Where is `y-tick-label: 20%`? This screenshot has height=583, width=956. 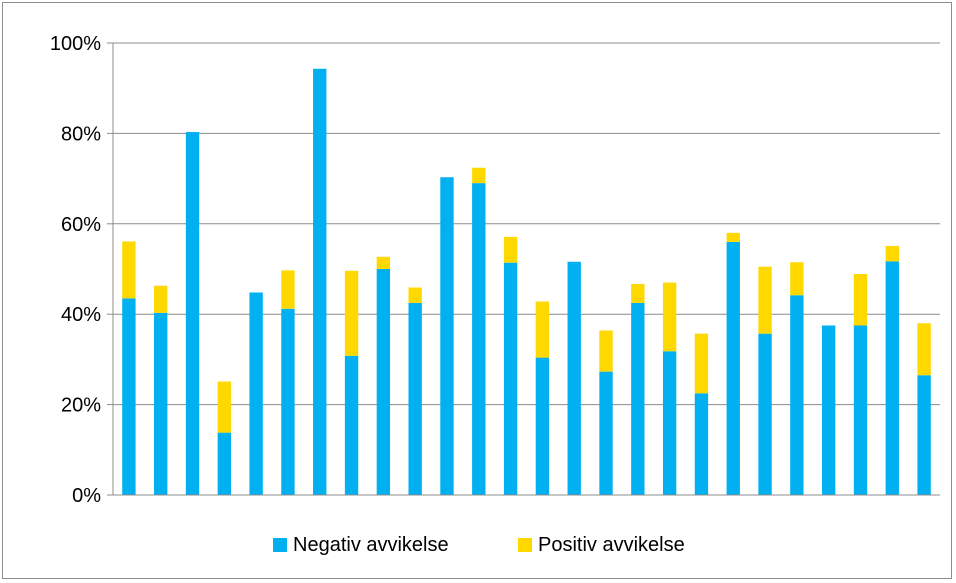
y-tick-label: 20% is located at coordinates (81, 406).